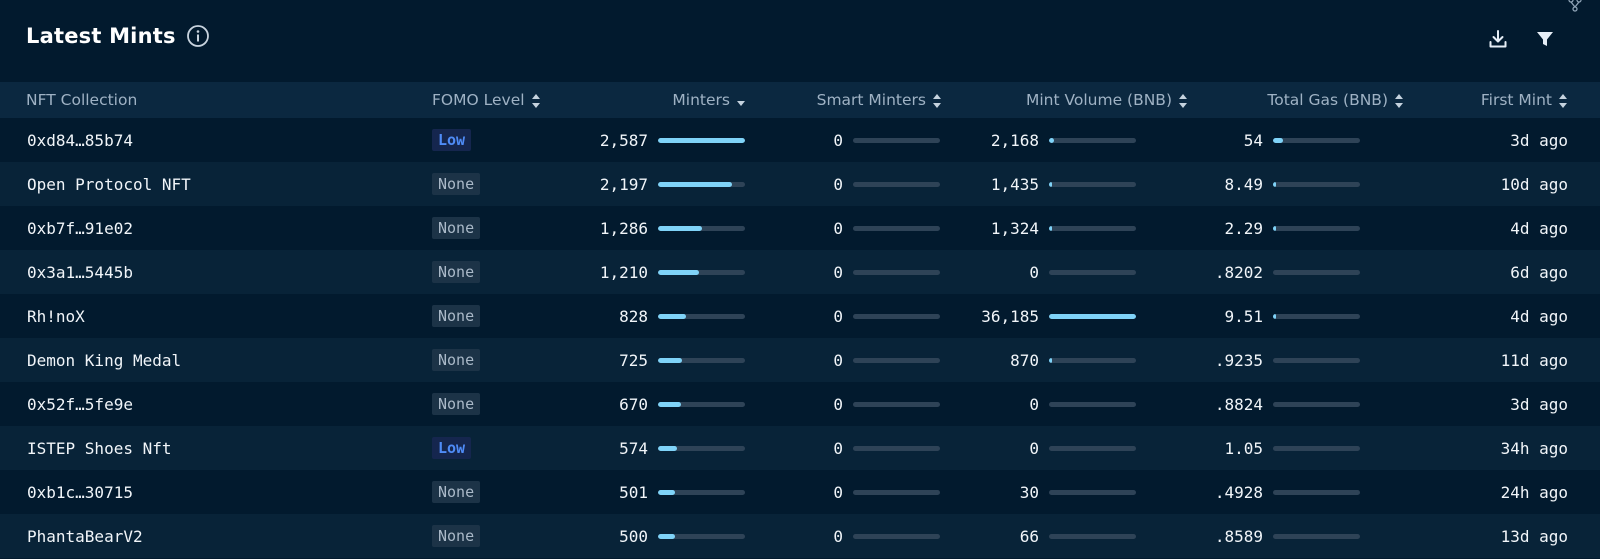 Image resolution: width=1600 pixels, height=559 pixels. I want to click on sort-icon, so click(1183, 100).